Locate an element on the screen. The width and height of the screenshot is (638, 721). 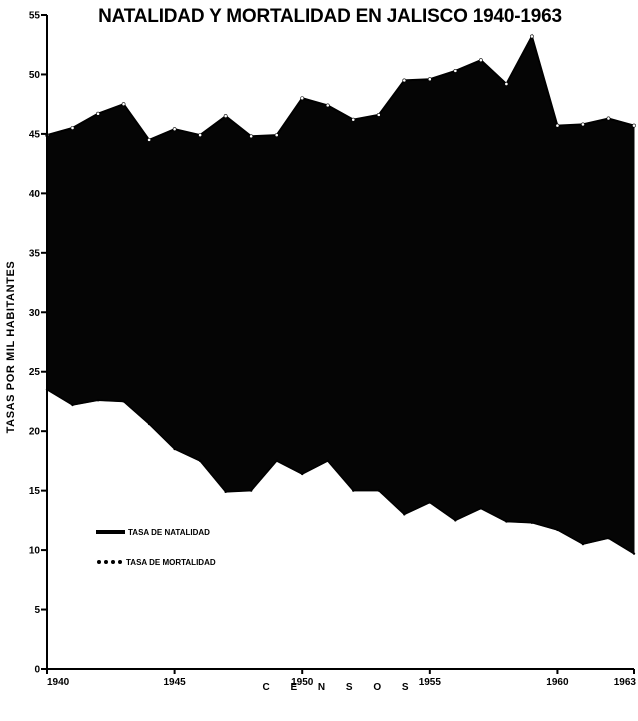
x-tick-label-1945: 1945 is located at coordinates (174, 682).